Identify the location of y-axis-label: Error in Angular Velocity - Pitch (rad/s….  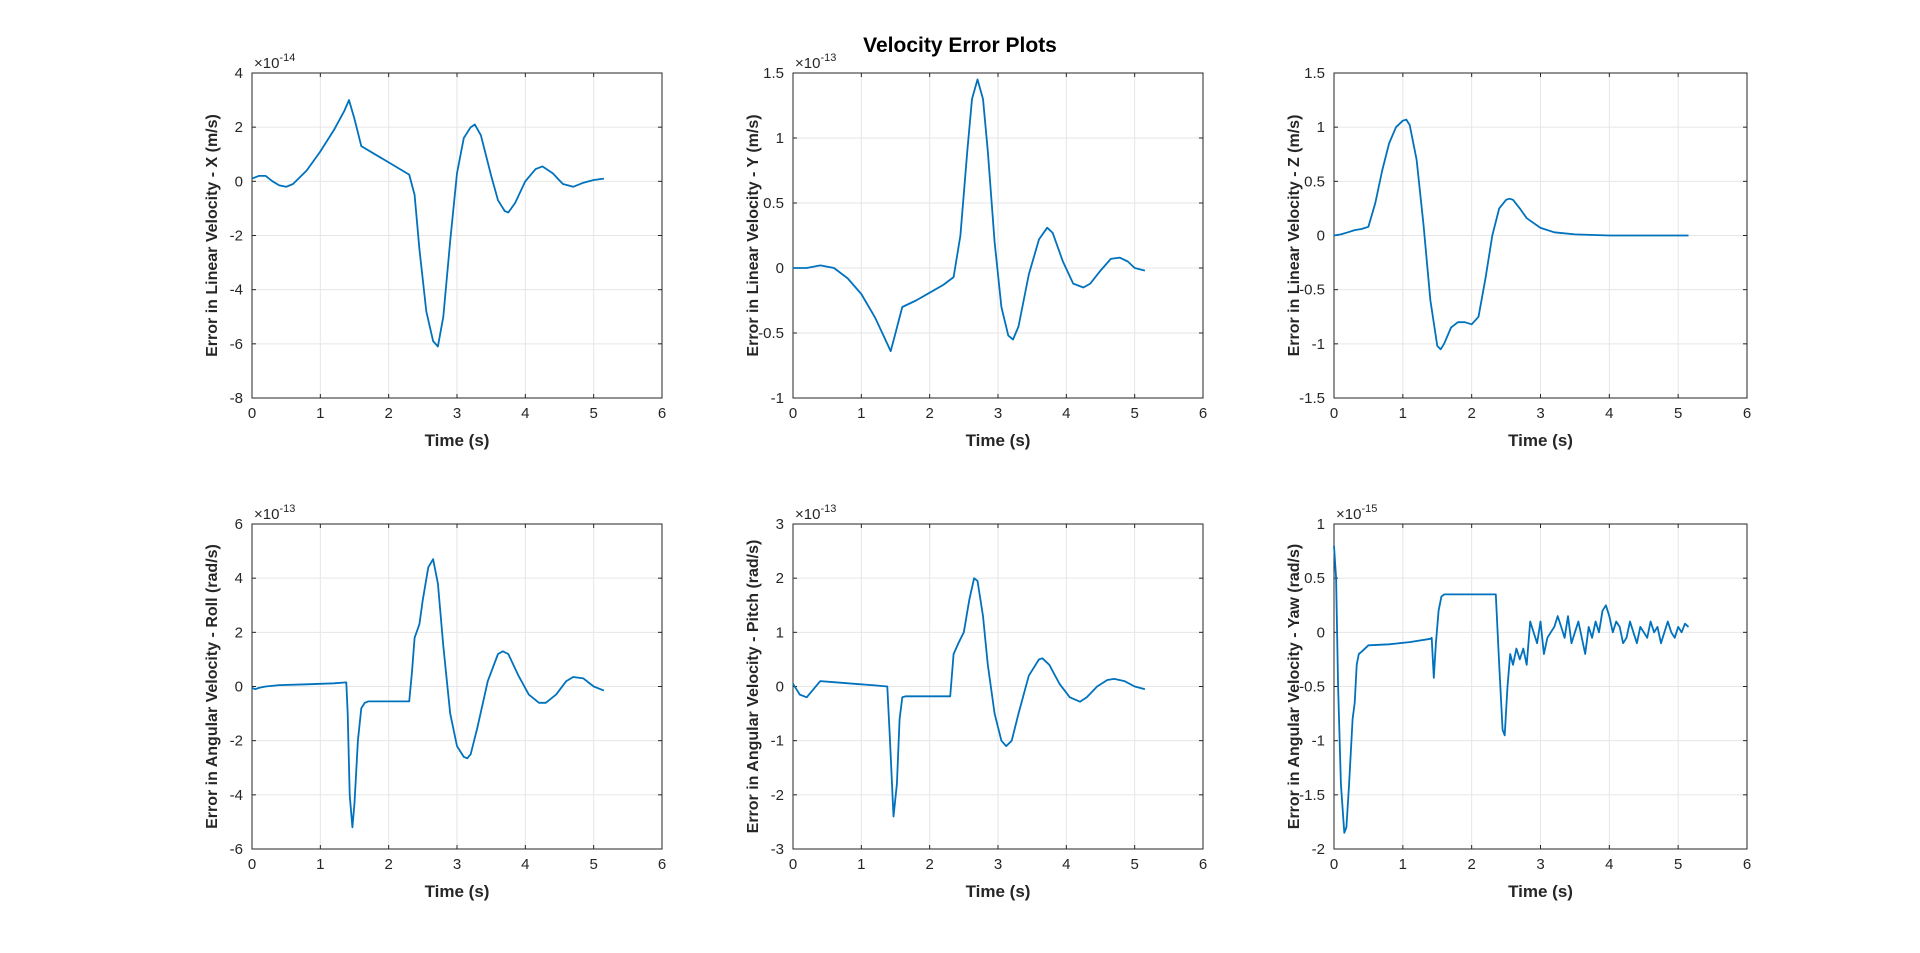
(753, 687).